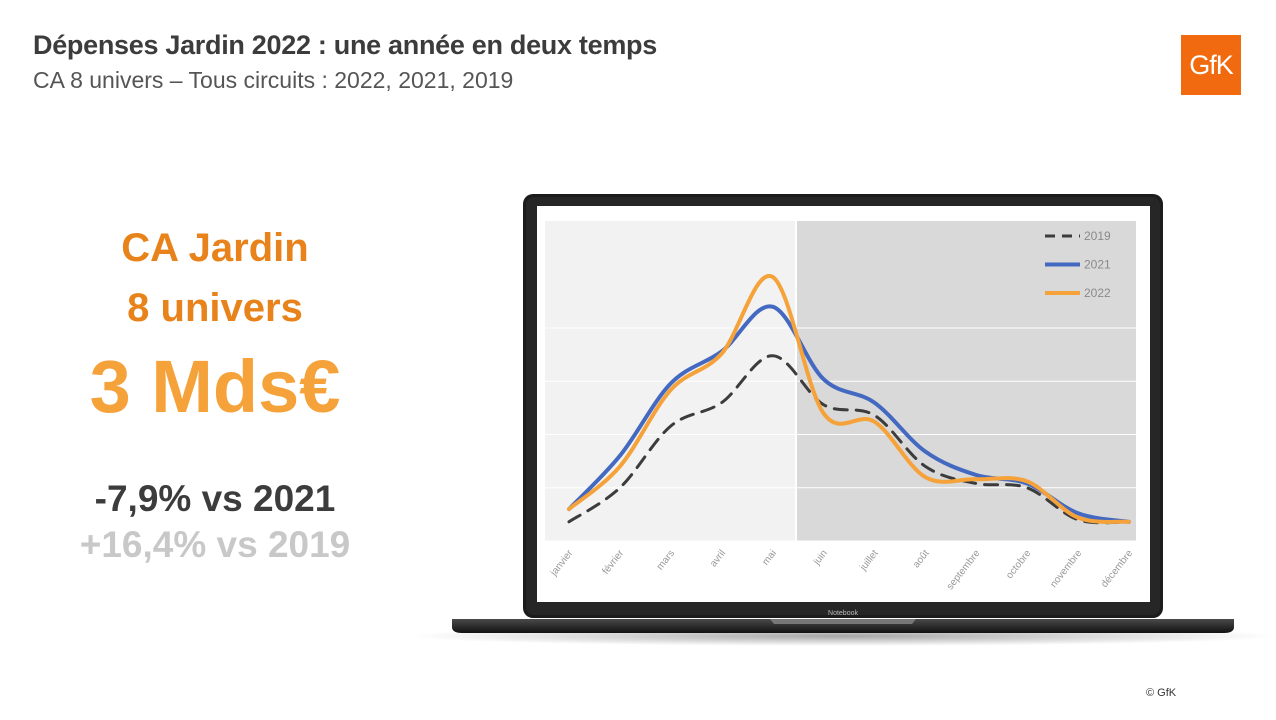 Image resolution: width=1276 pixels, height=720 pixels. What do you see at coordinates (215, 498) in the screenshot?
I see `kpi-vs-2021: -7,9% vs 2021` at bounding box center [215, 498].